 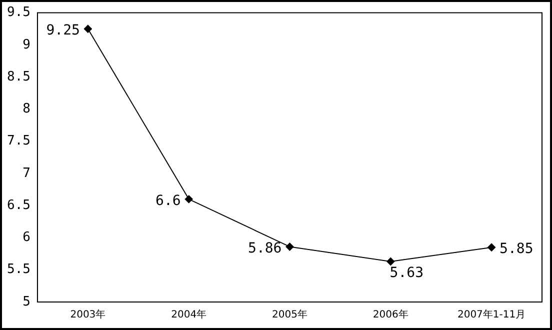 I want to click on data-label: 5.86, so click(x=265, y=248).